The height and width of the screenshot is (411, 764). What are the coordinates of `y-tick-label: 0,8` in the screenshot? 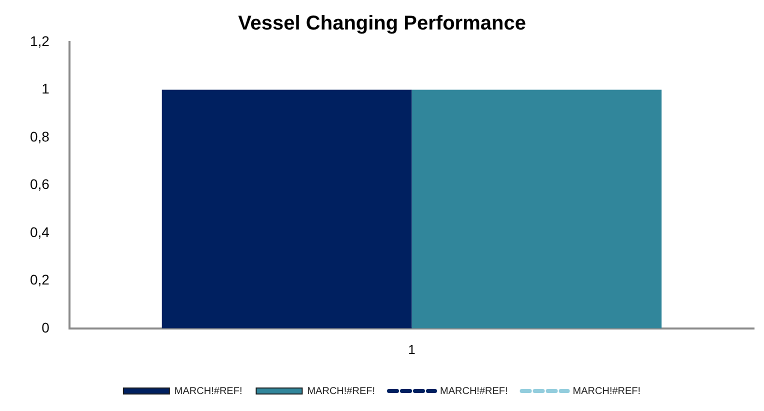 It's located at (40, 136).